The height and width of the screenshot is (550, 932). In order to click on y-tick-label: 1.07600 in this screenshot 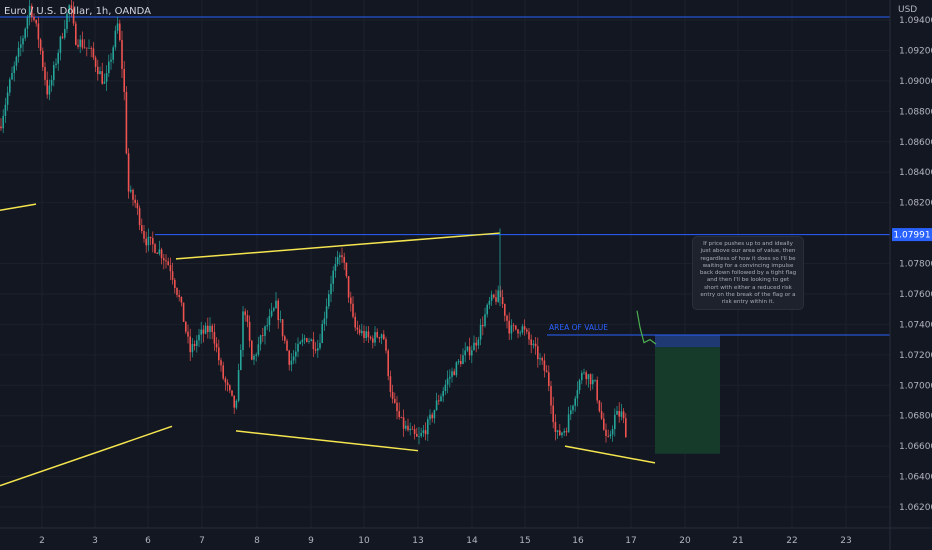, I will do `click(915, 295)`.